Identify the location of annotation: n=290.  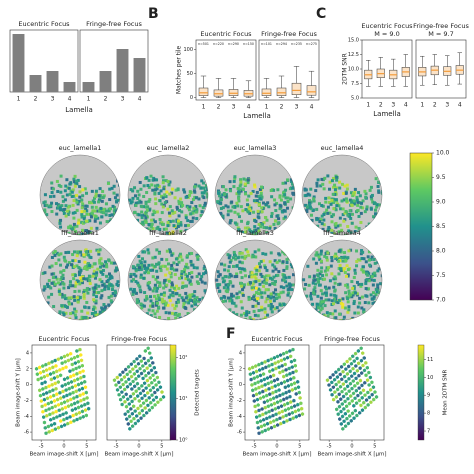
(233, 44).